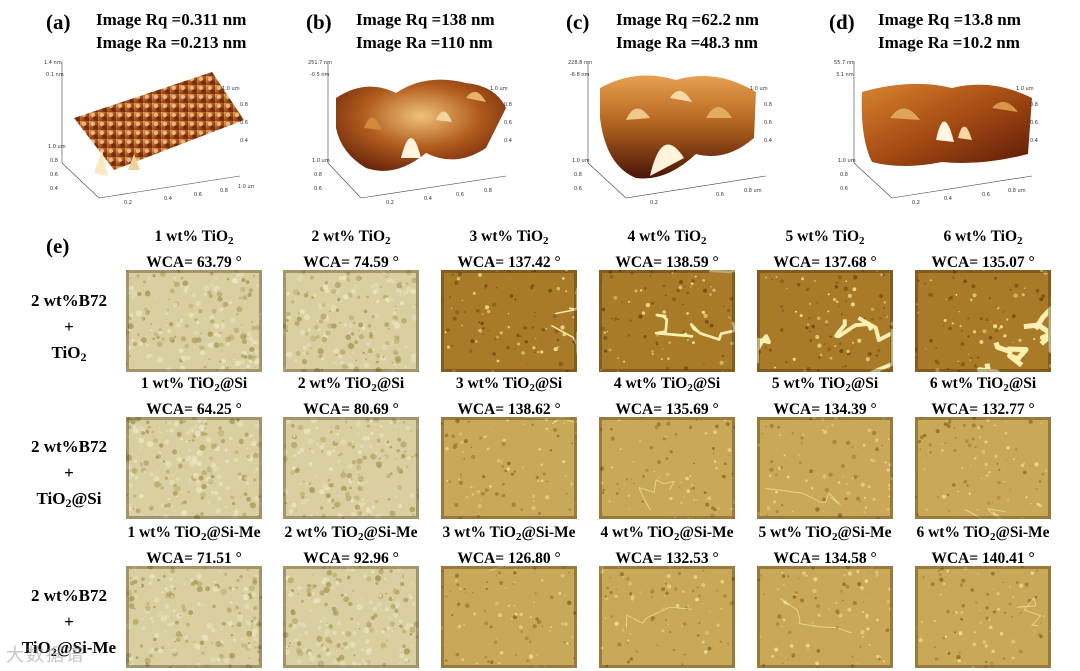 This screenshot has width=1080, height=671. Describe the element at coordinates (351, 546) in the screenshot. I see `sample-header: 2 wt% TiO2@Si-Me WCA= 92.96 °` at that location.